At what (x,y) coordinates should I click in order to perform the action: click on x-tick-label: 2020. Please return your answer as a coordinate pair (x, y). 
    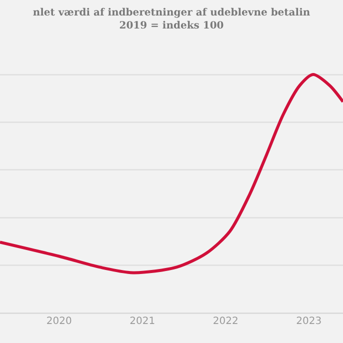
    Looking at the image, I should click on (59, 321).